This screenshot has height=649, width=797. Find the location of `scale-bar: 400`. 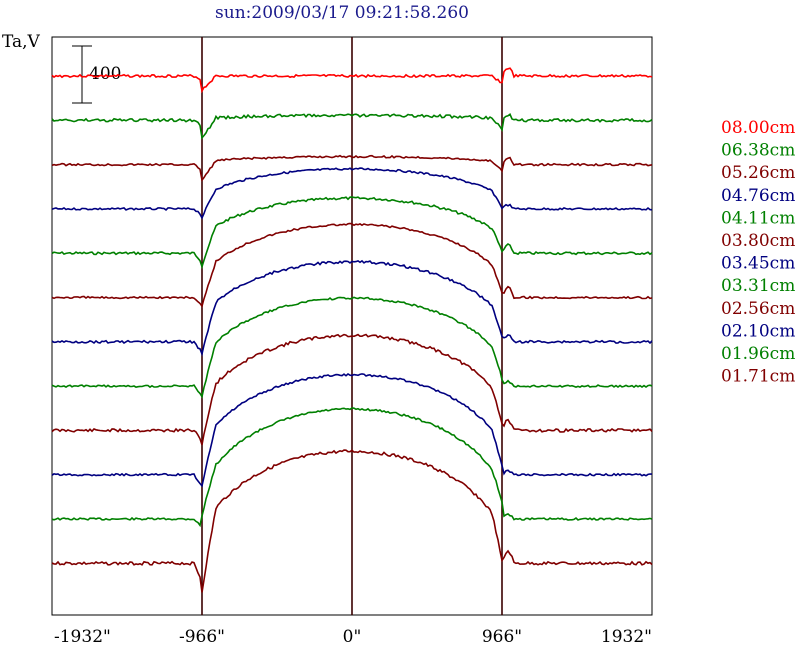

scale-bar: 400 is located at coordinates (96, 74).